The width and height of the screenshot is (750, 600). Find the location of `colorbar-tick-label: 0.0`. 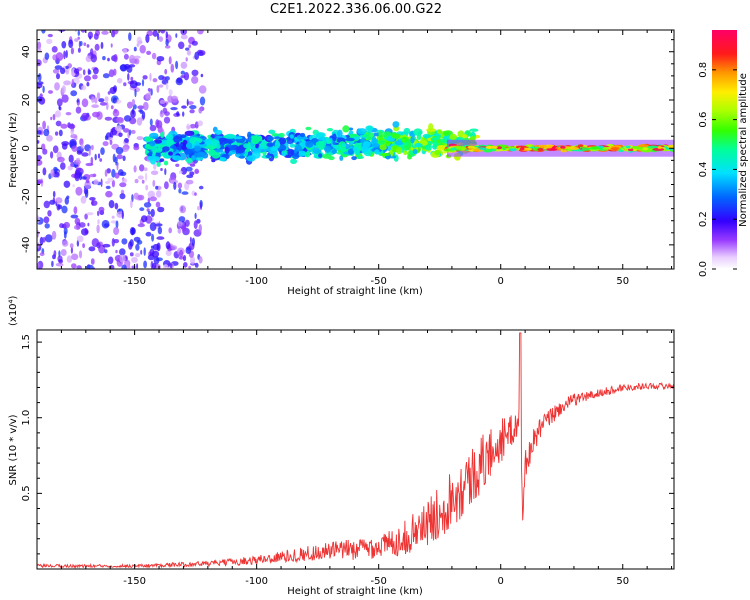

colorbar-tick-label: 0.0 is located at coordinates (703, 269).